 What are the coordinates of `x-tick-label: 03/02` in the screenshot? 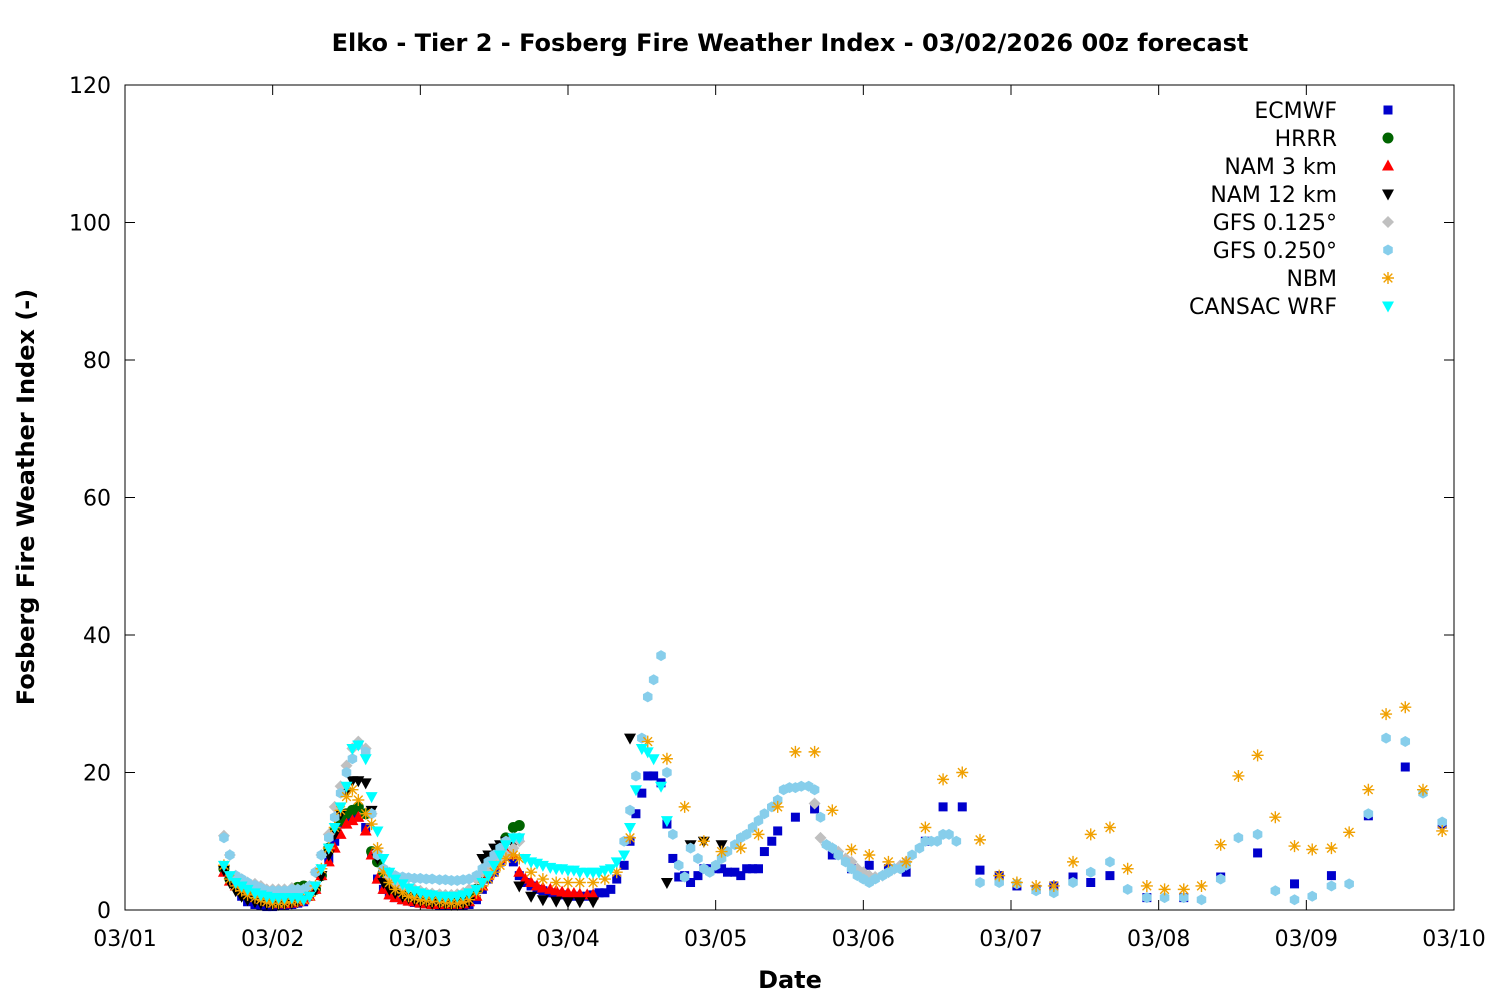 It's located at (272, 939).